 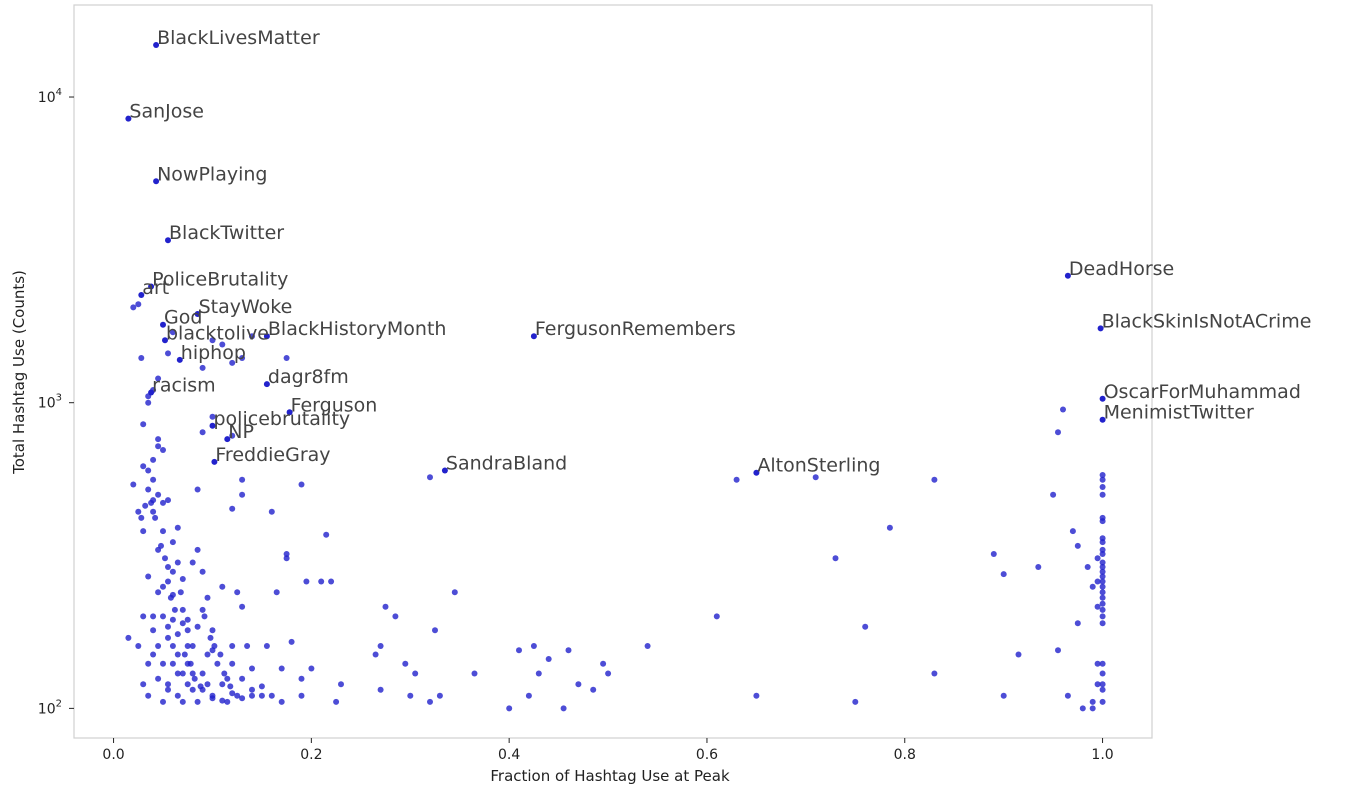 What do you see at coordinates (241, 432) in the screenshot?
I see `annotation-label: NP` at bounding box center [241, 432].